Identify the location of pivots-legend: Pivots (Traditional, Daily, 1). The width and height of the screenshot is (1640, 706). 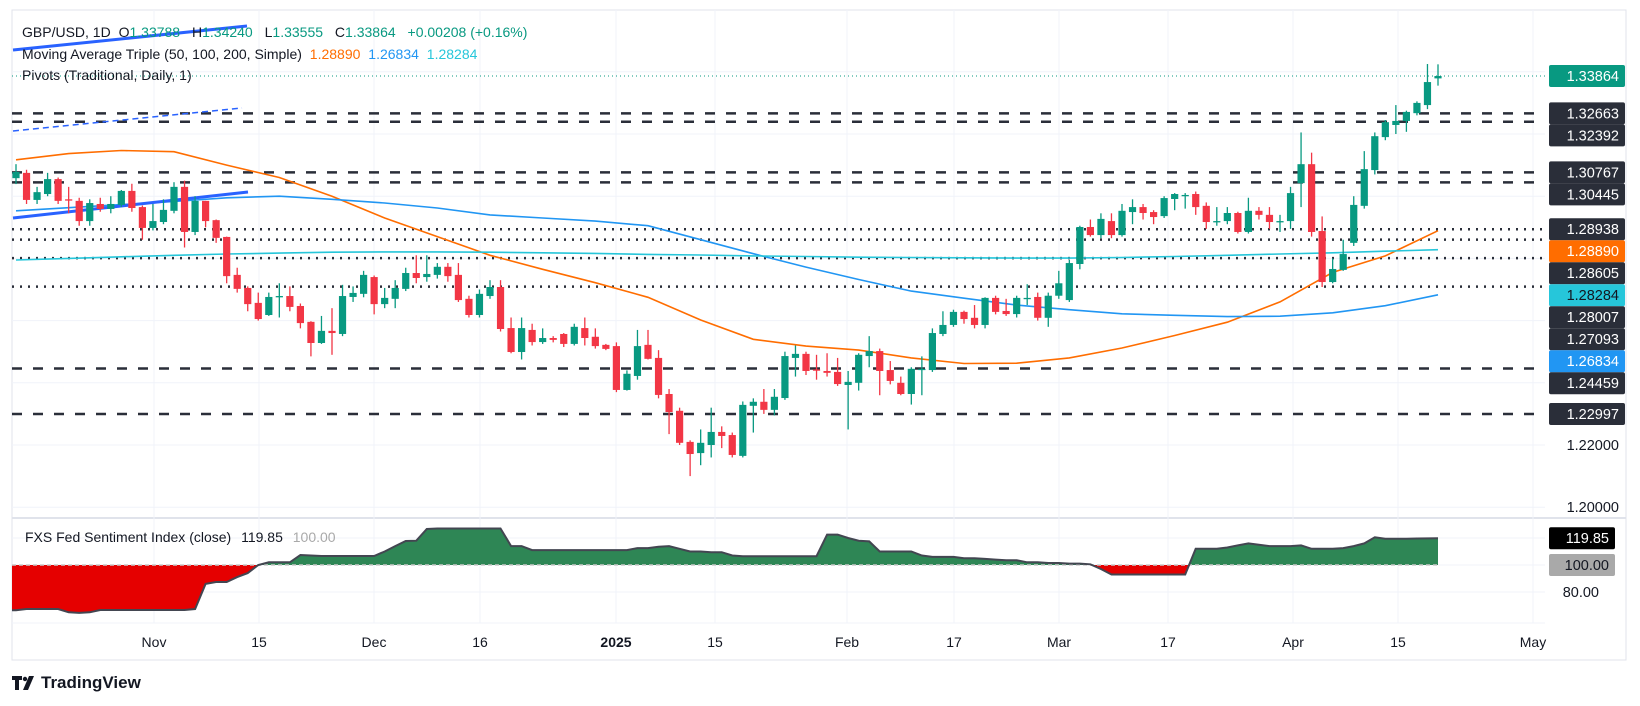
(109, 75).